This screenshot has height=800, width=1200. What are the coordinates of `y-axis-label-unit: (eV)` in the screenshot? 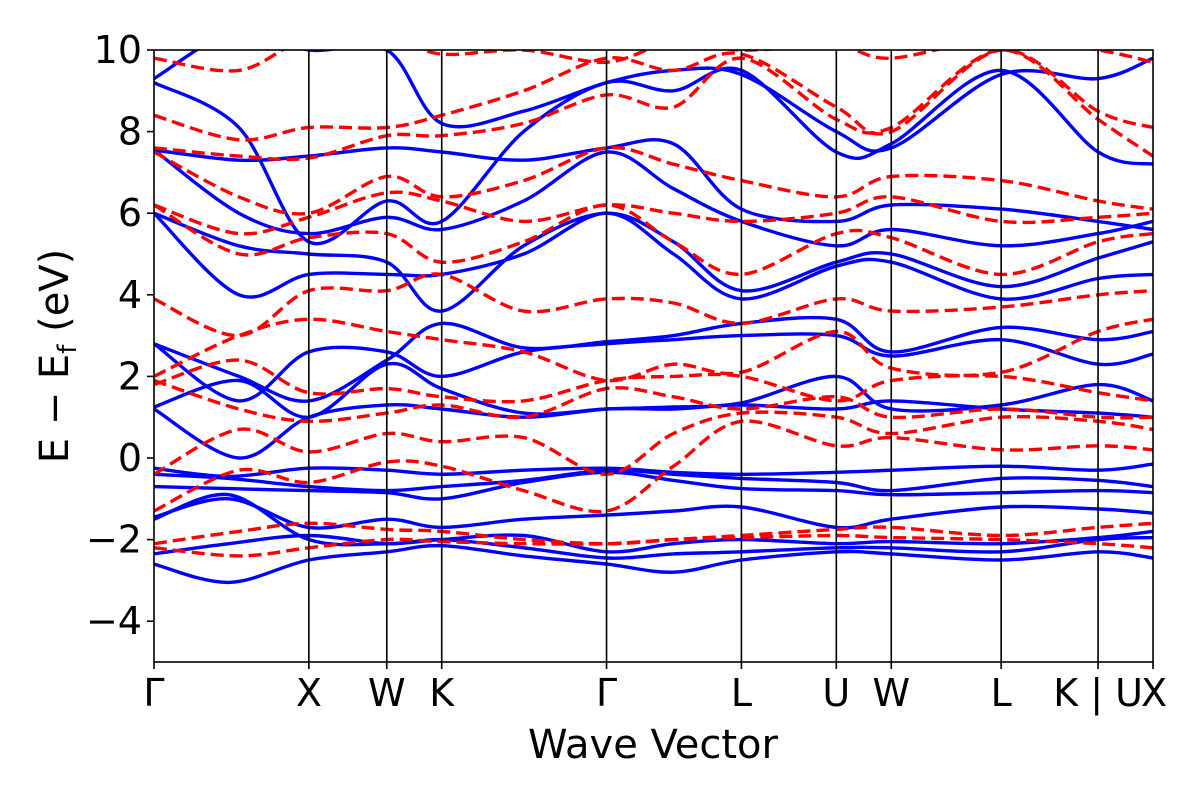 It's located at (55, 297).